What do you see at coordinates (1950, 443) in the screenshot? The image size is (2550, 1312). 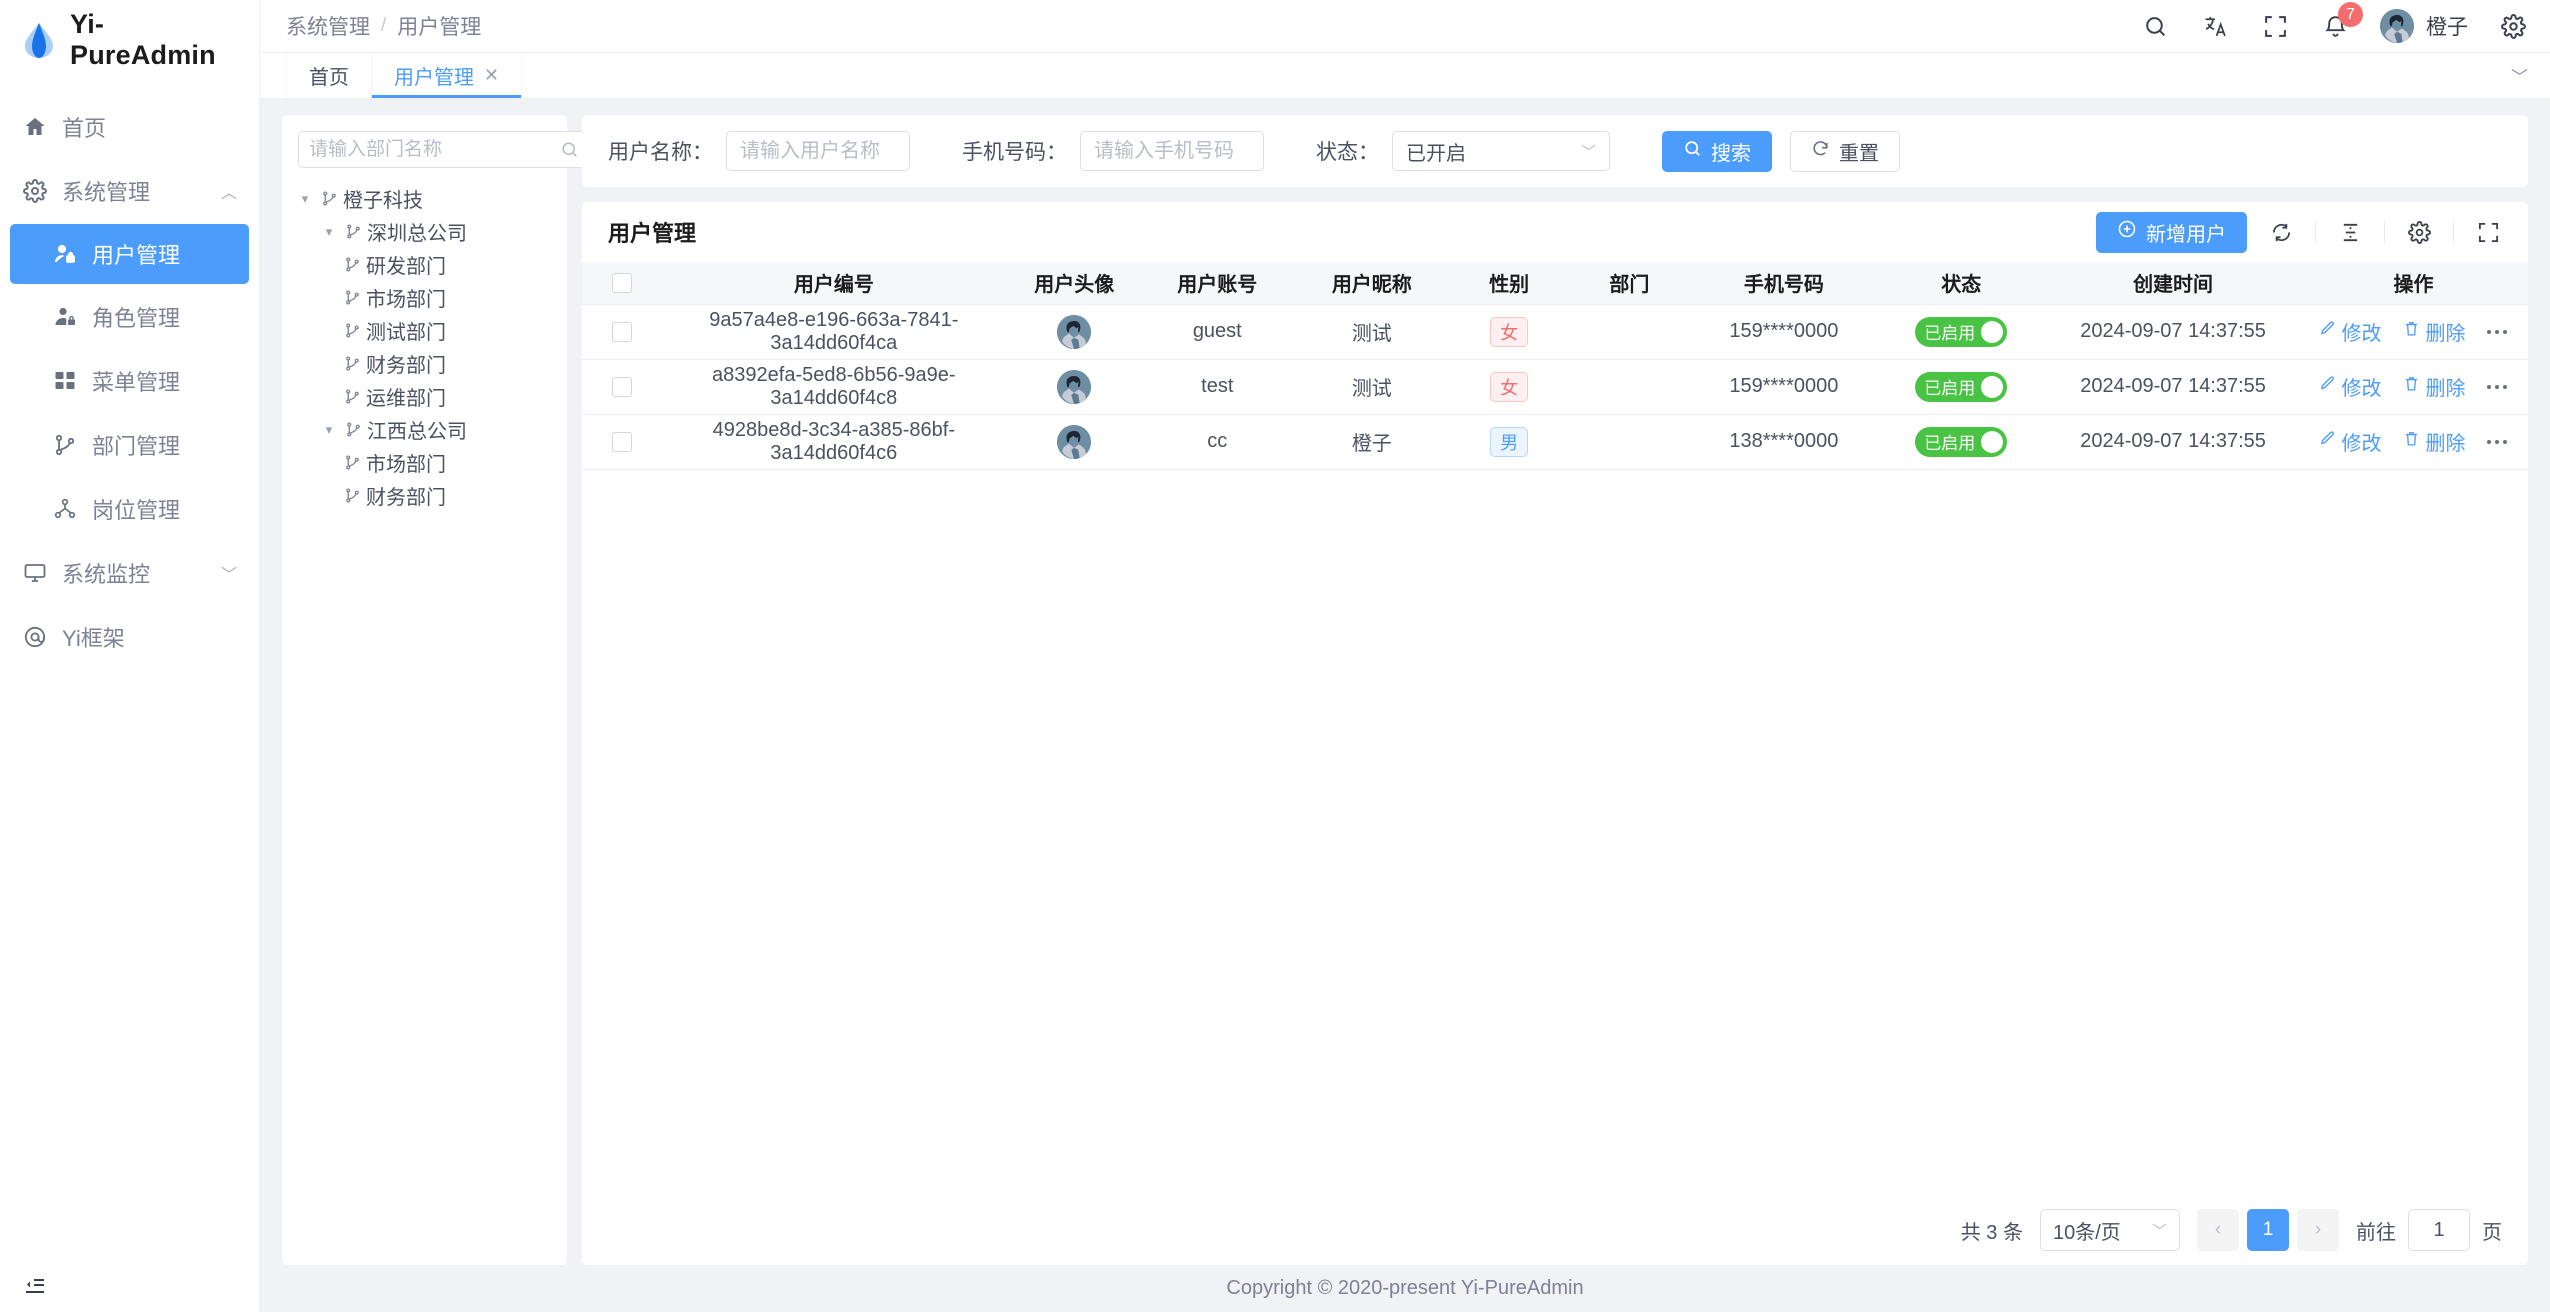 I see `status-label: 已启用` at bounding box center [1950, 443].